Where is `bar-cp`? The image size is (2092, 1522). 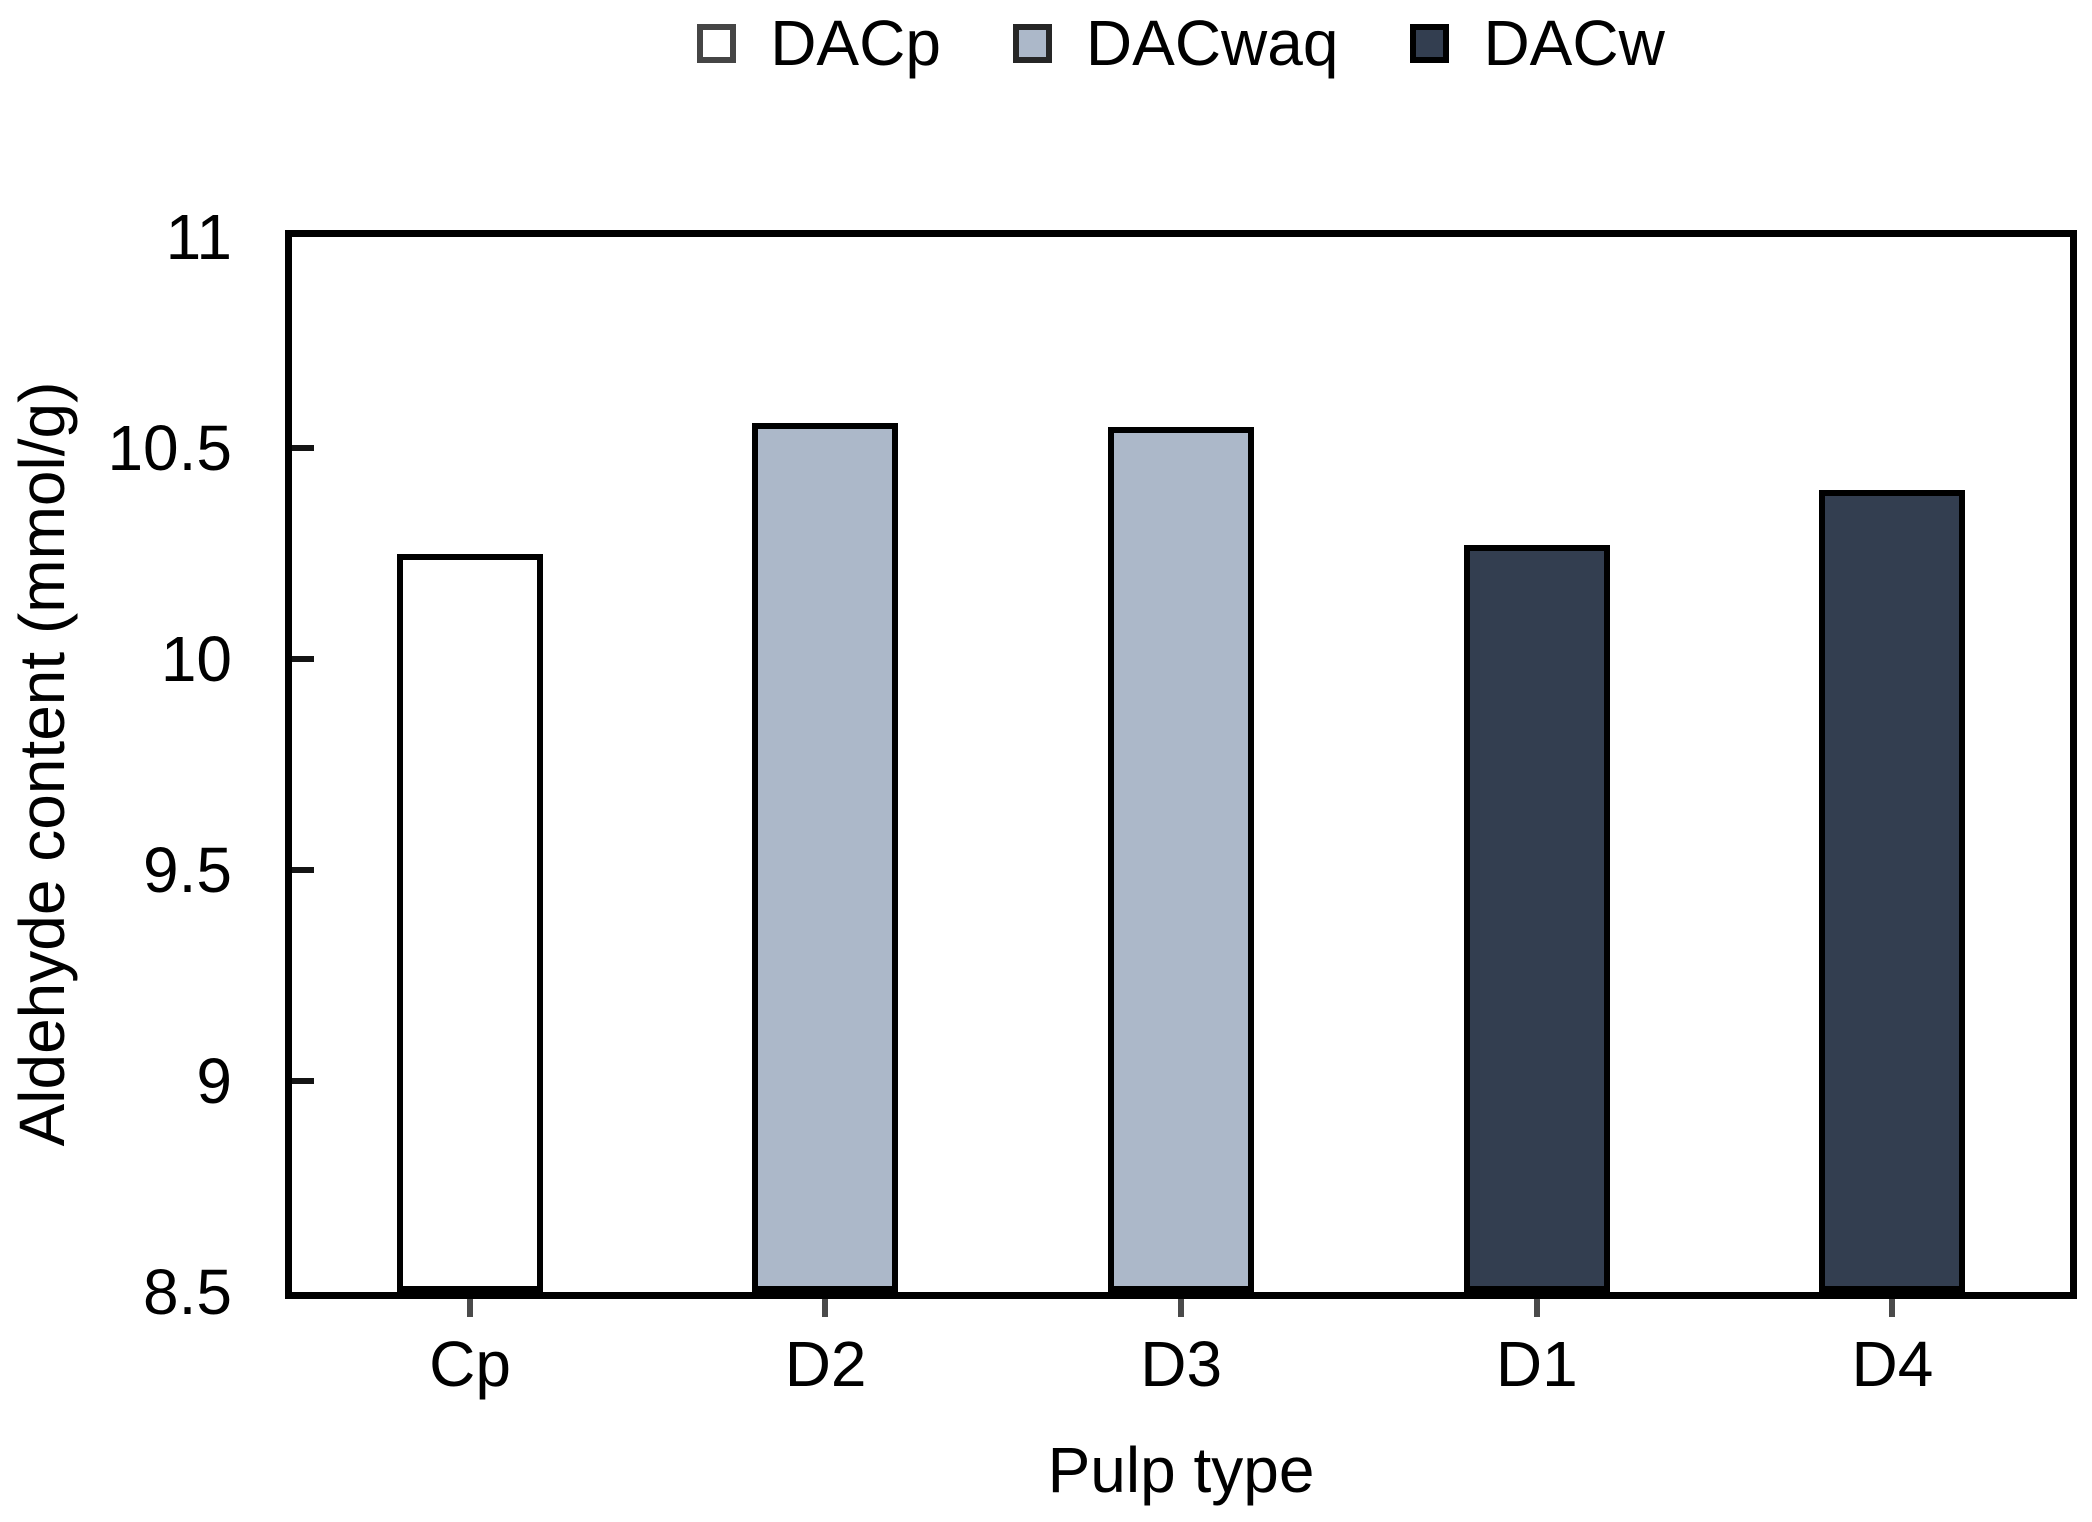 bar-cp is located at coordinates (469, 922).